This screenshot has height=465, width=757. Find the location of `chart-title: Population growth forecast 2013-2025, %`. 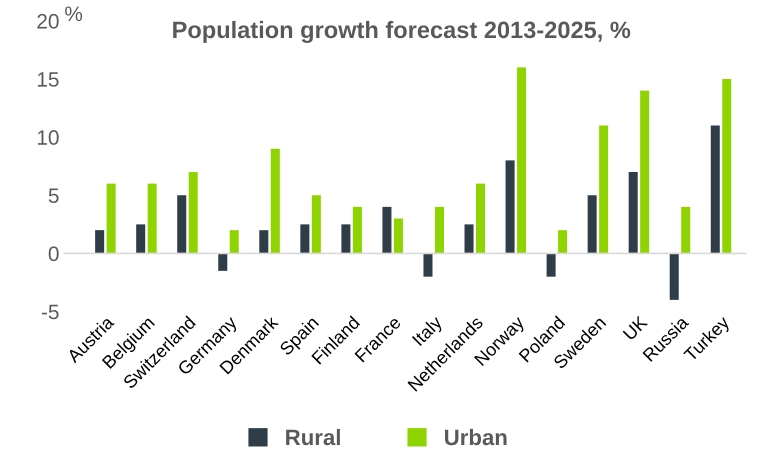

chart-title: Population growth forecast 2013-2025, % is located at coordinates (401, 32).